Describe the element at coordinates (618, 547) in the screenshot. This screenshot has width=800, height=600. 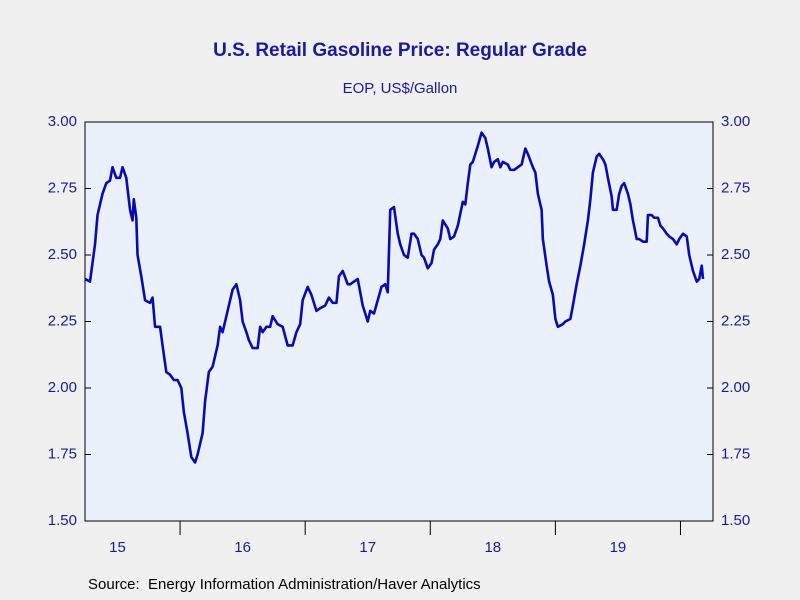
I see `x-tick-label: 19` at that location.